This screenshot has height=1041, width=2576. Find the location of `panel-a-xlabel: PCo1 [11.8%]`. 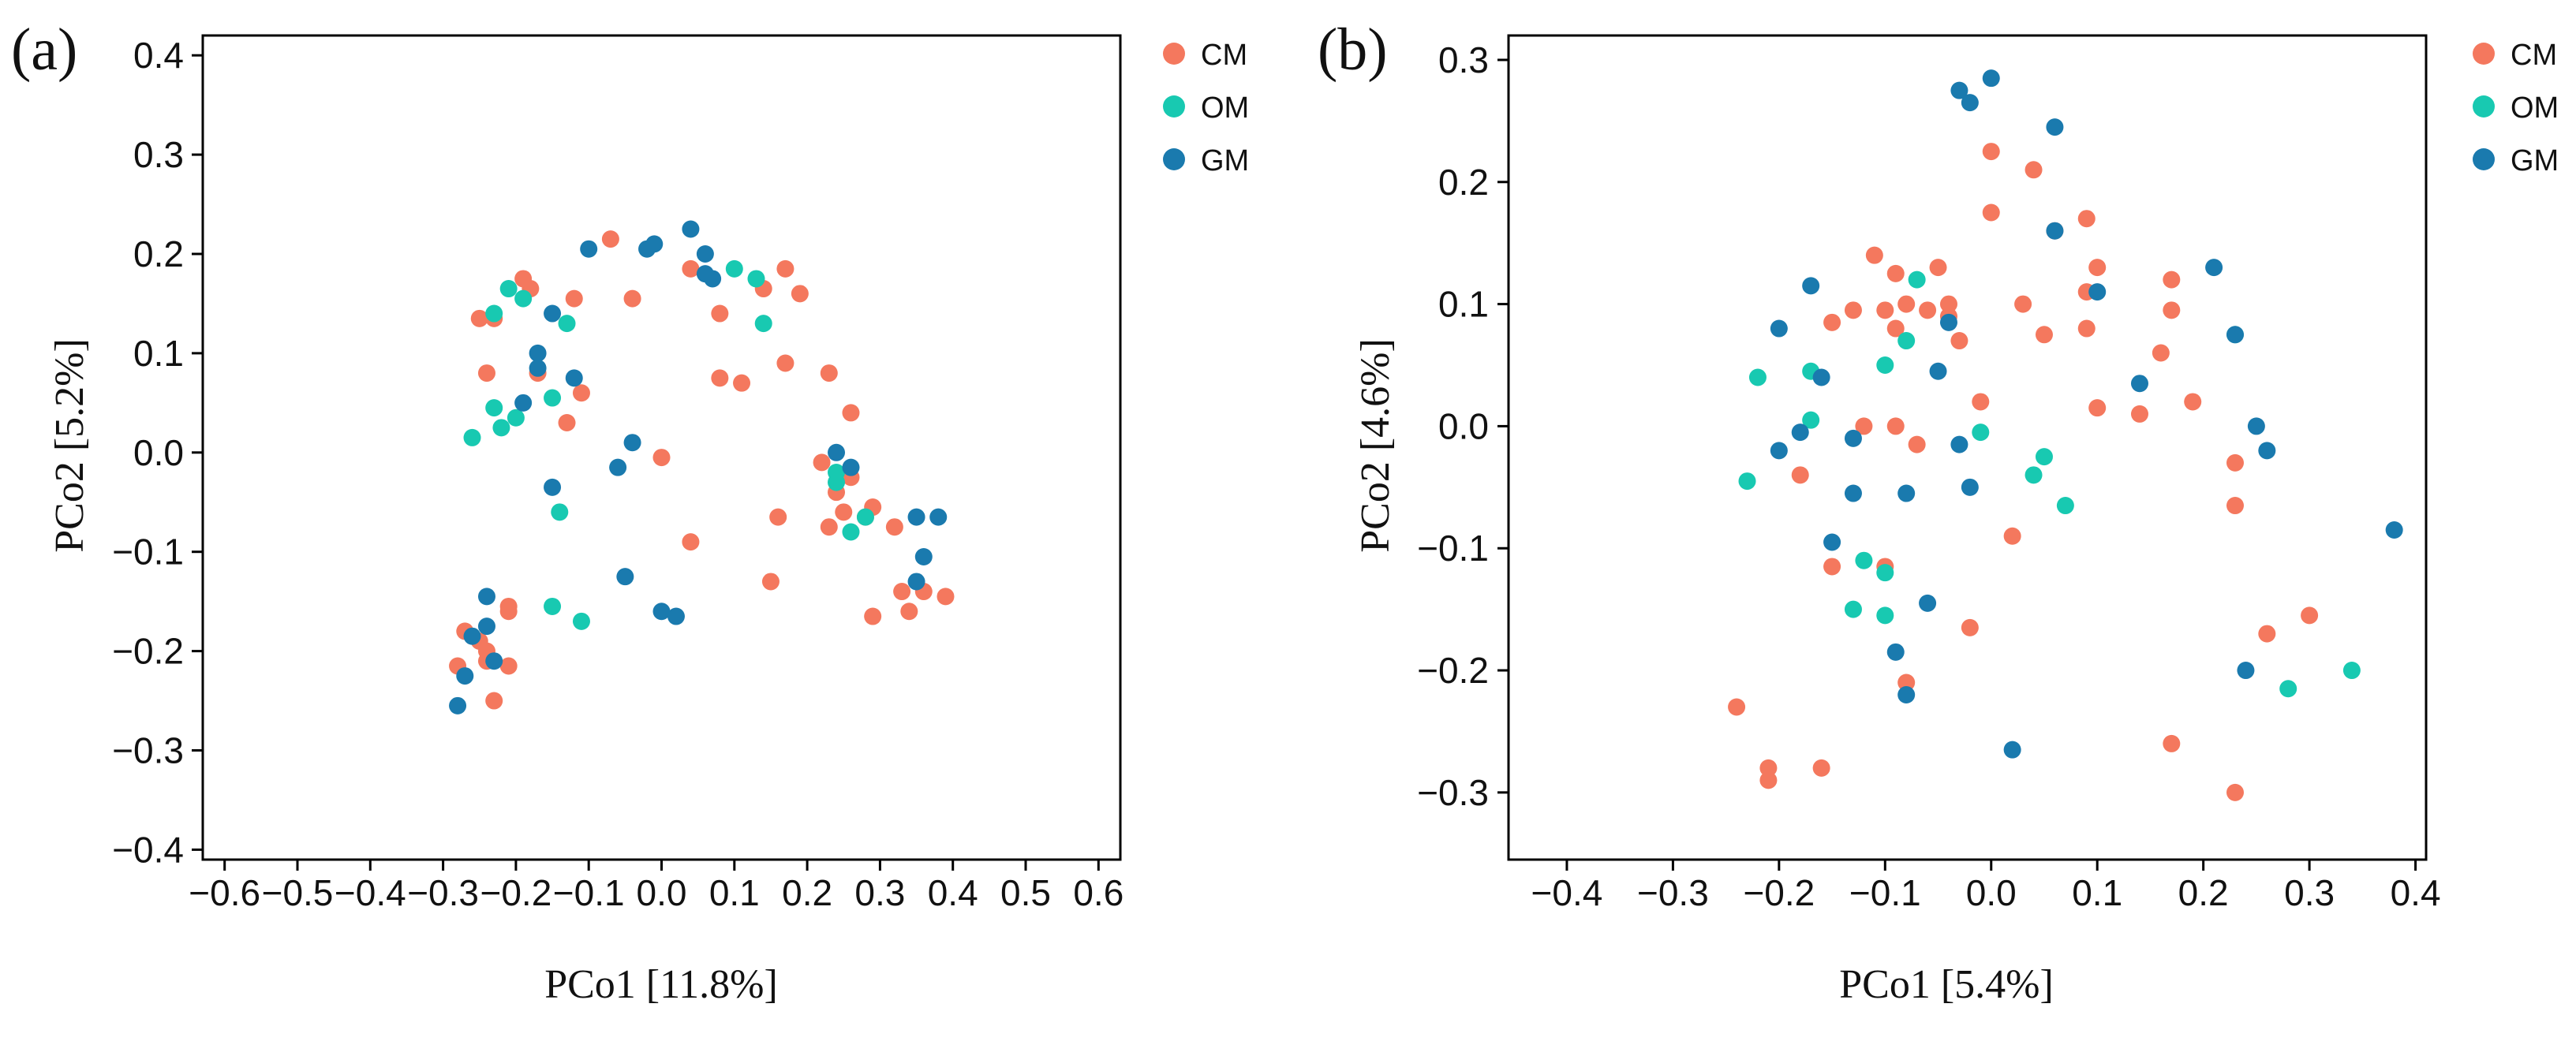

panel-a-xlabel: PCo1 [11.8%] is located at coordinates (661, 985).